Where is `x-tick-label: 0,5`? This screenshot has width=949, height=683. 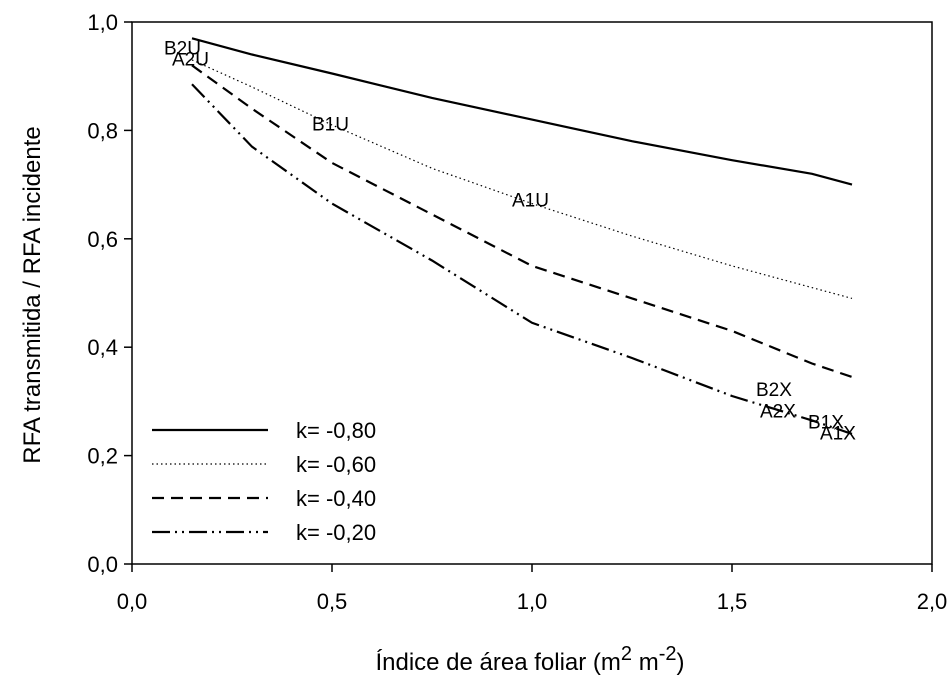
x-tick-label: 0,5 is located at coordinates (332, 601).